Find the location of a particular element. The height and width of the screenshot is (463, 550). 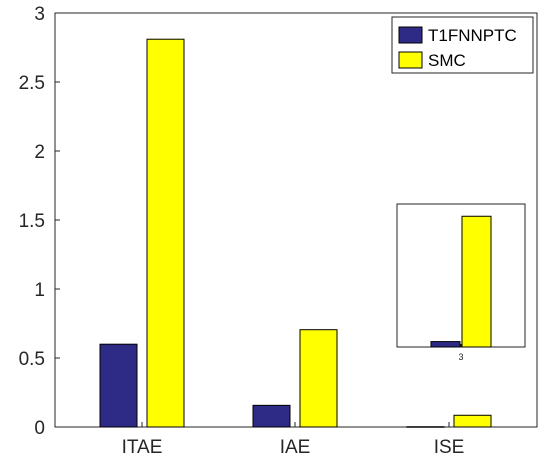

inset-bar-t1fnnptc is located at coordinates (445, 344).